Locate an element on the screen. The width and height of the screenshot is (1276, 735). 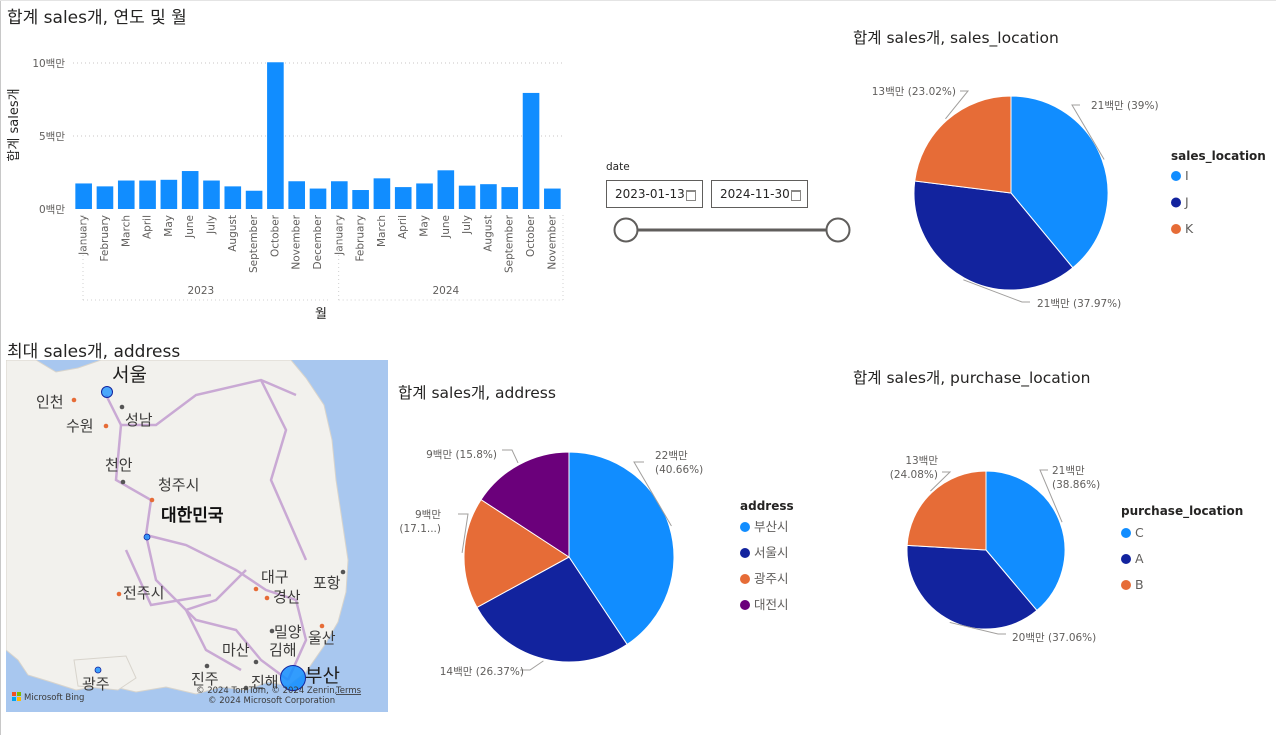
legend-item-label: J is located at coordinates (1186, 202).